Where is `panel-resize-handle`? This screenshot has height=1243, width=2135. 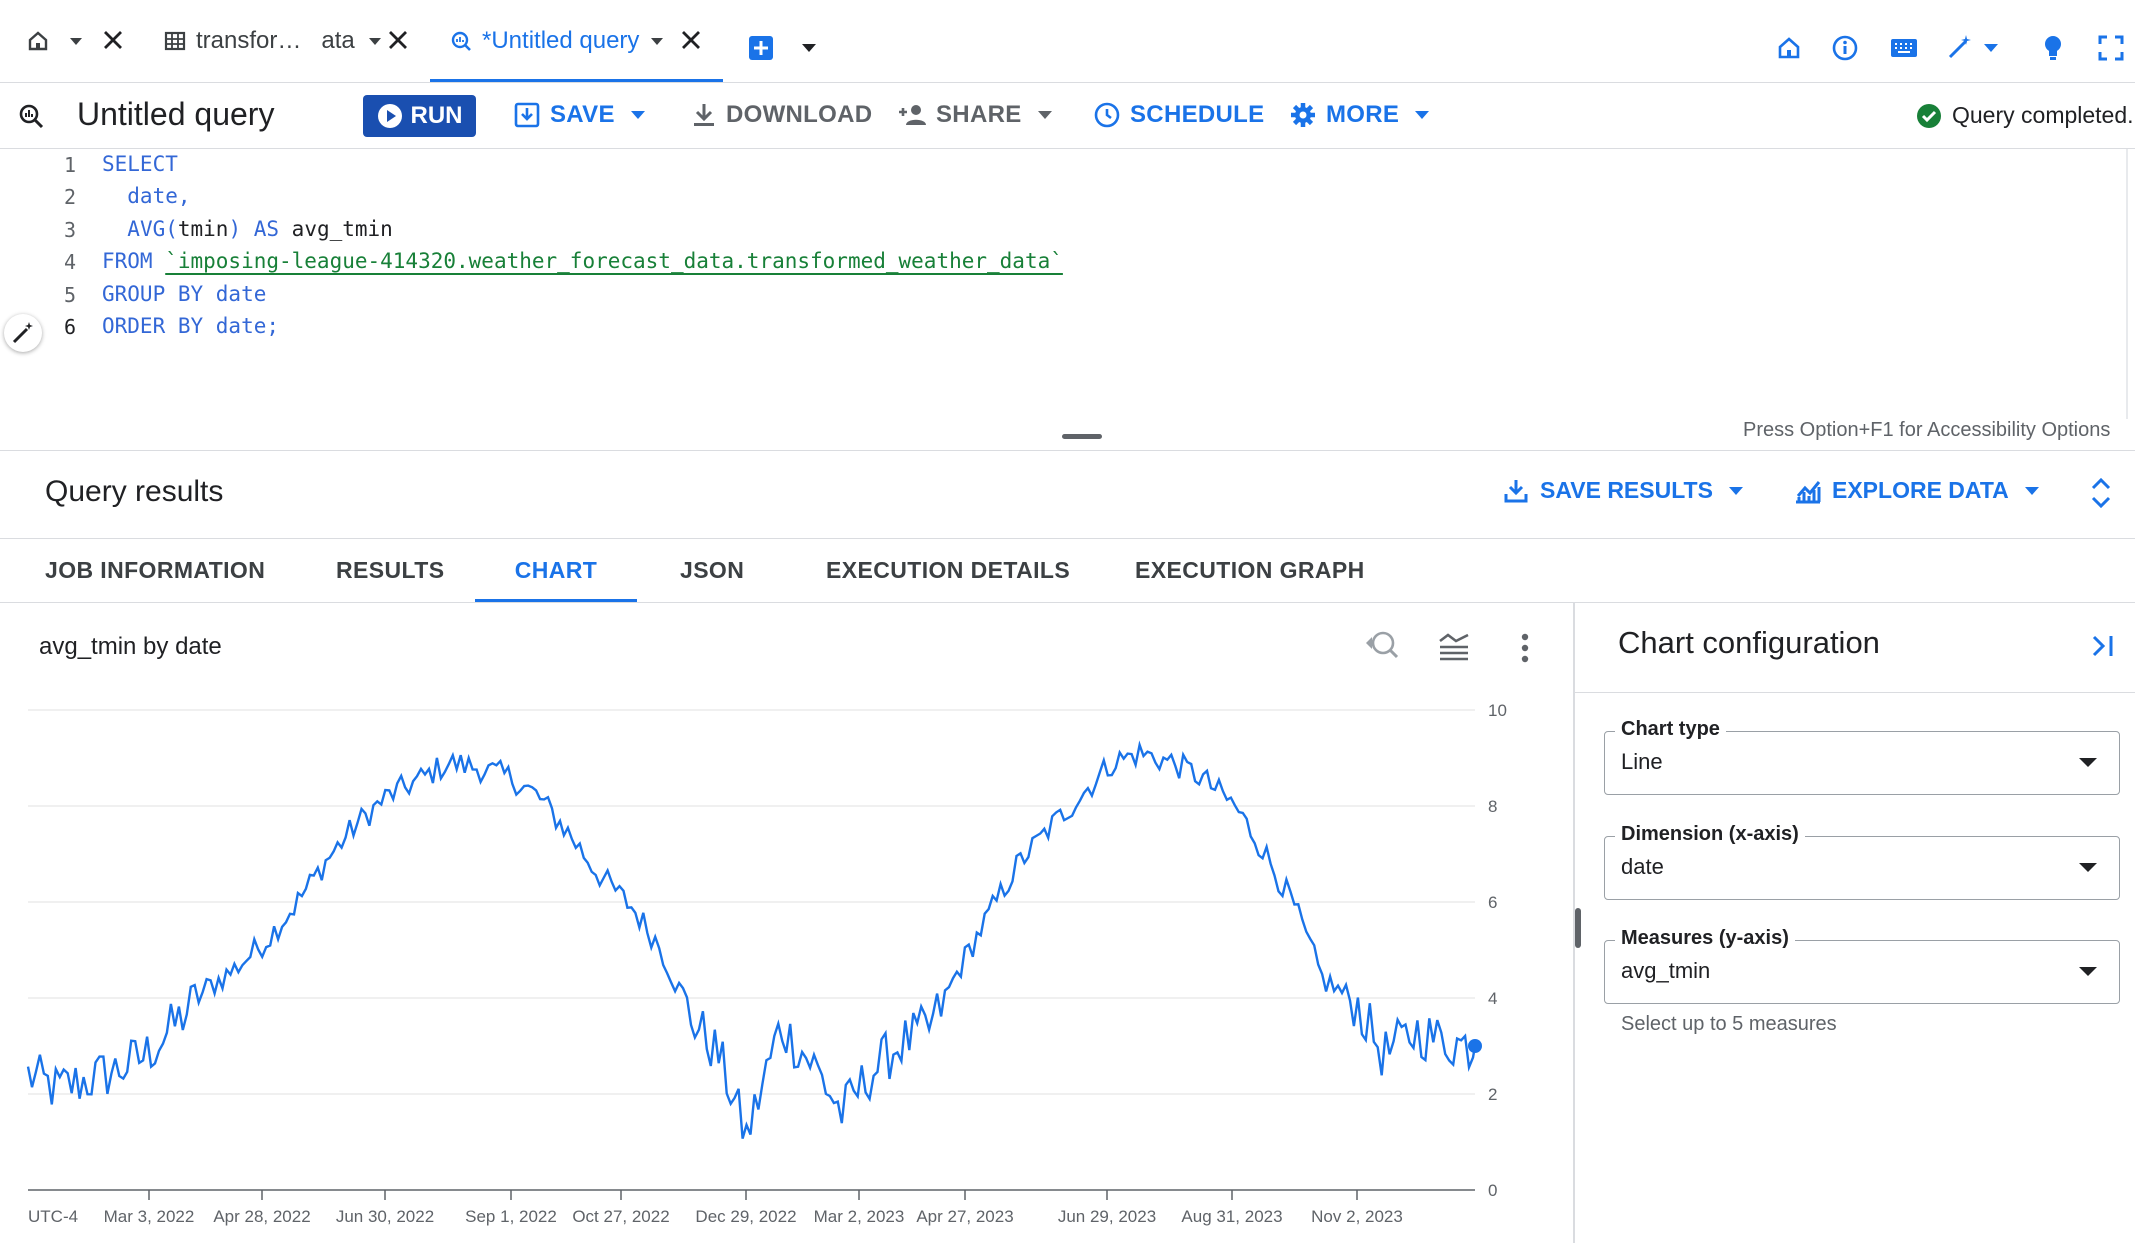 panel-resize-handle is located at coordinates (1578, 928).